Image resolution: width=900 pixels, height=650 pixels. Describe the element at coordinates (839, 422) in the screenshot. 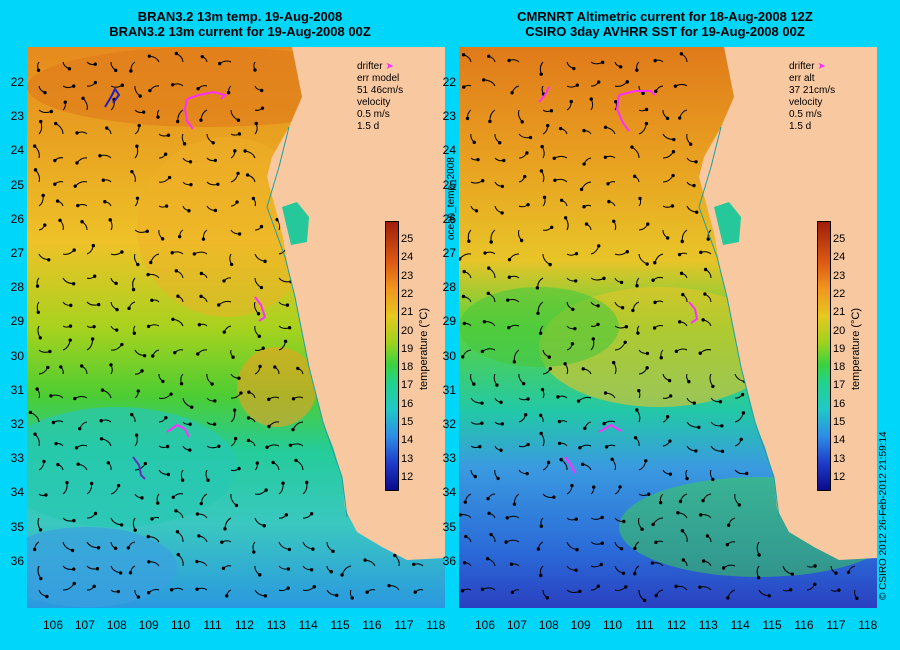

I see `right-colorbar-tick: 15` at that location.